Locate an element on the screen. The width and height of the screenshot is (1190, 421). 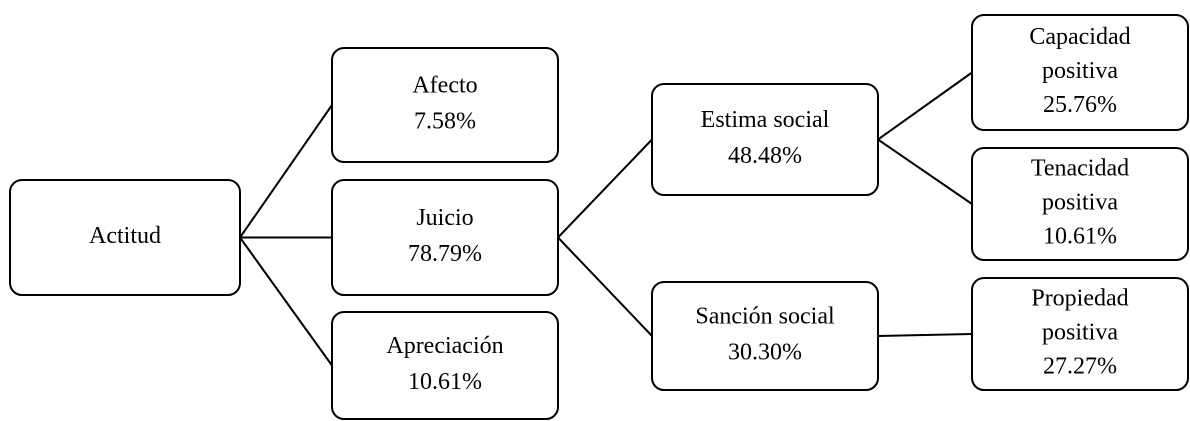
node-value: 25.76% is located at coordinates (1080, 105).